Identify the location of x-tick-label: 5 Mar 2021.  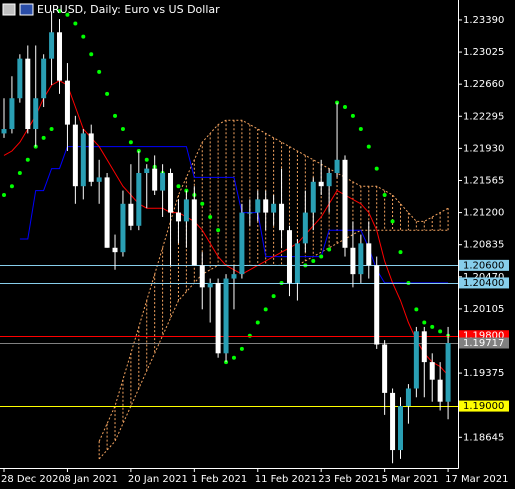
(410, 479).